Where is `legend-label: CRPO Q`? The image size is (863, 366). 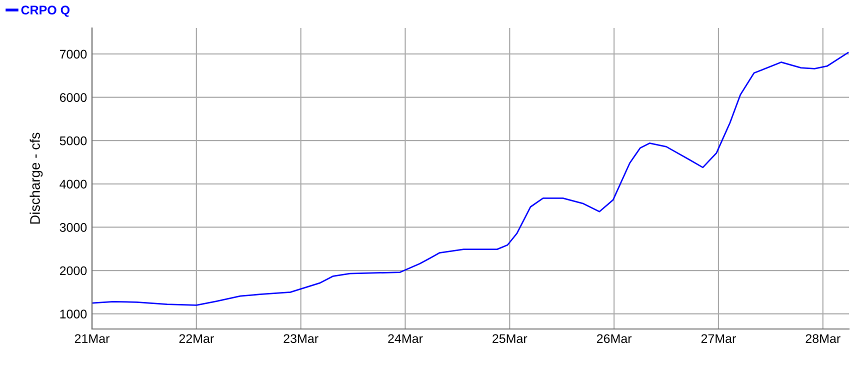
legend-label: CRPO Q is located at coordinates (45, 11).